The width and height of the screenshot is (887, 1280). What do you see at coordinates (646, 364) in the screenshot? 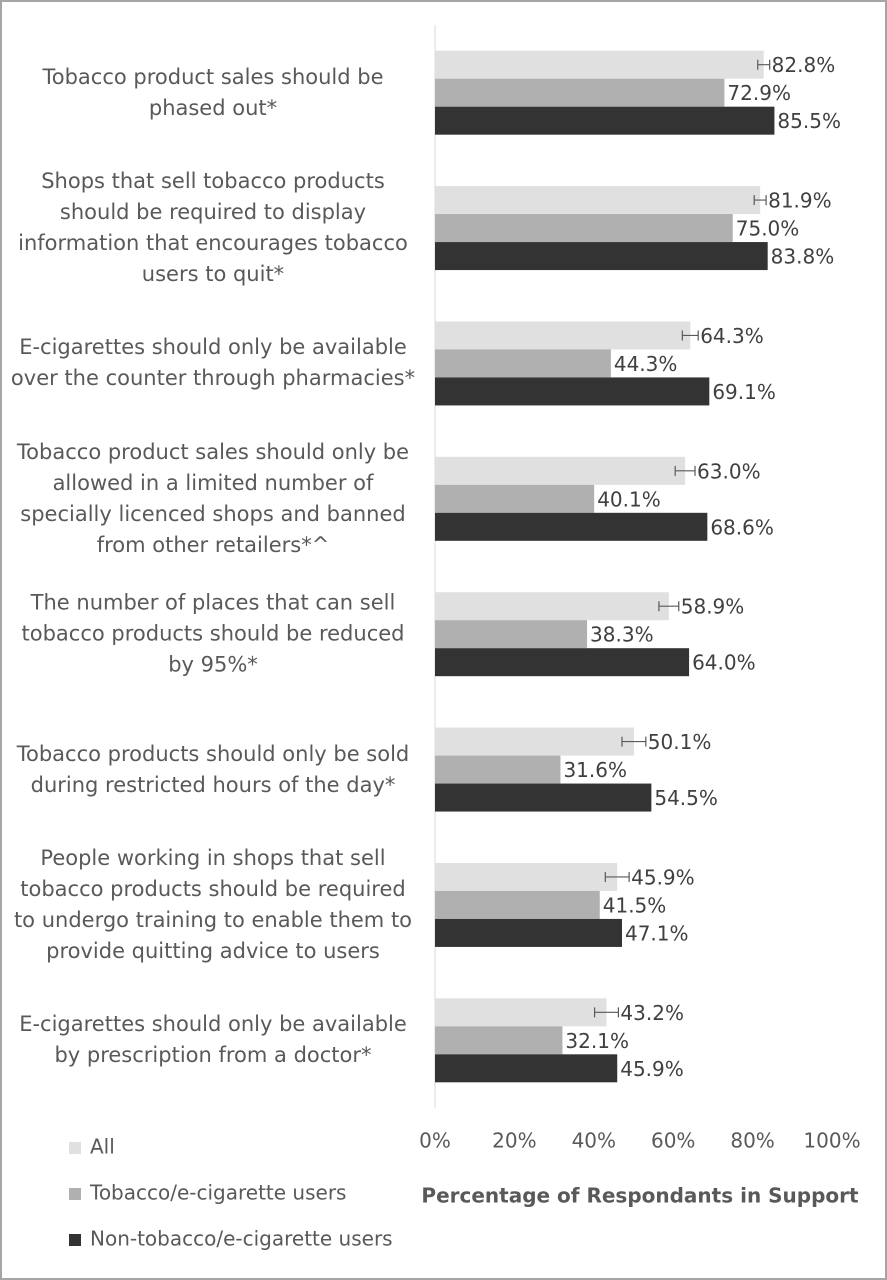
I see `value-label: 44.3%` at bounding box center [646, 364].